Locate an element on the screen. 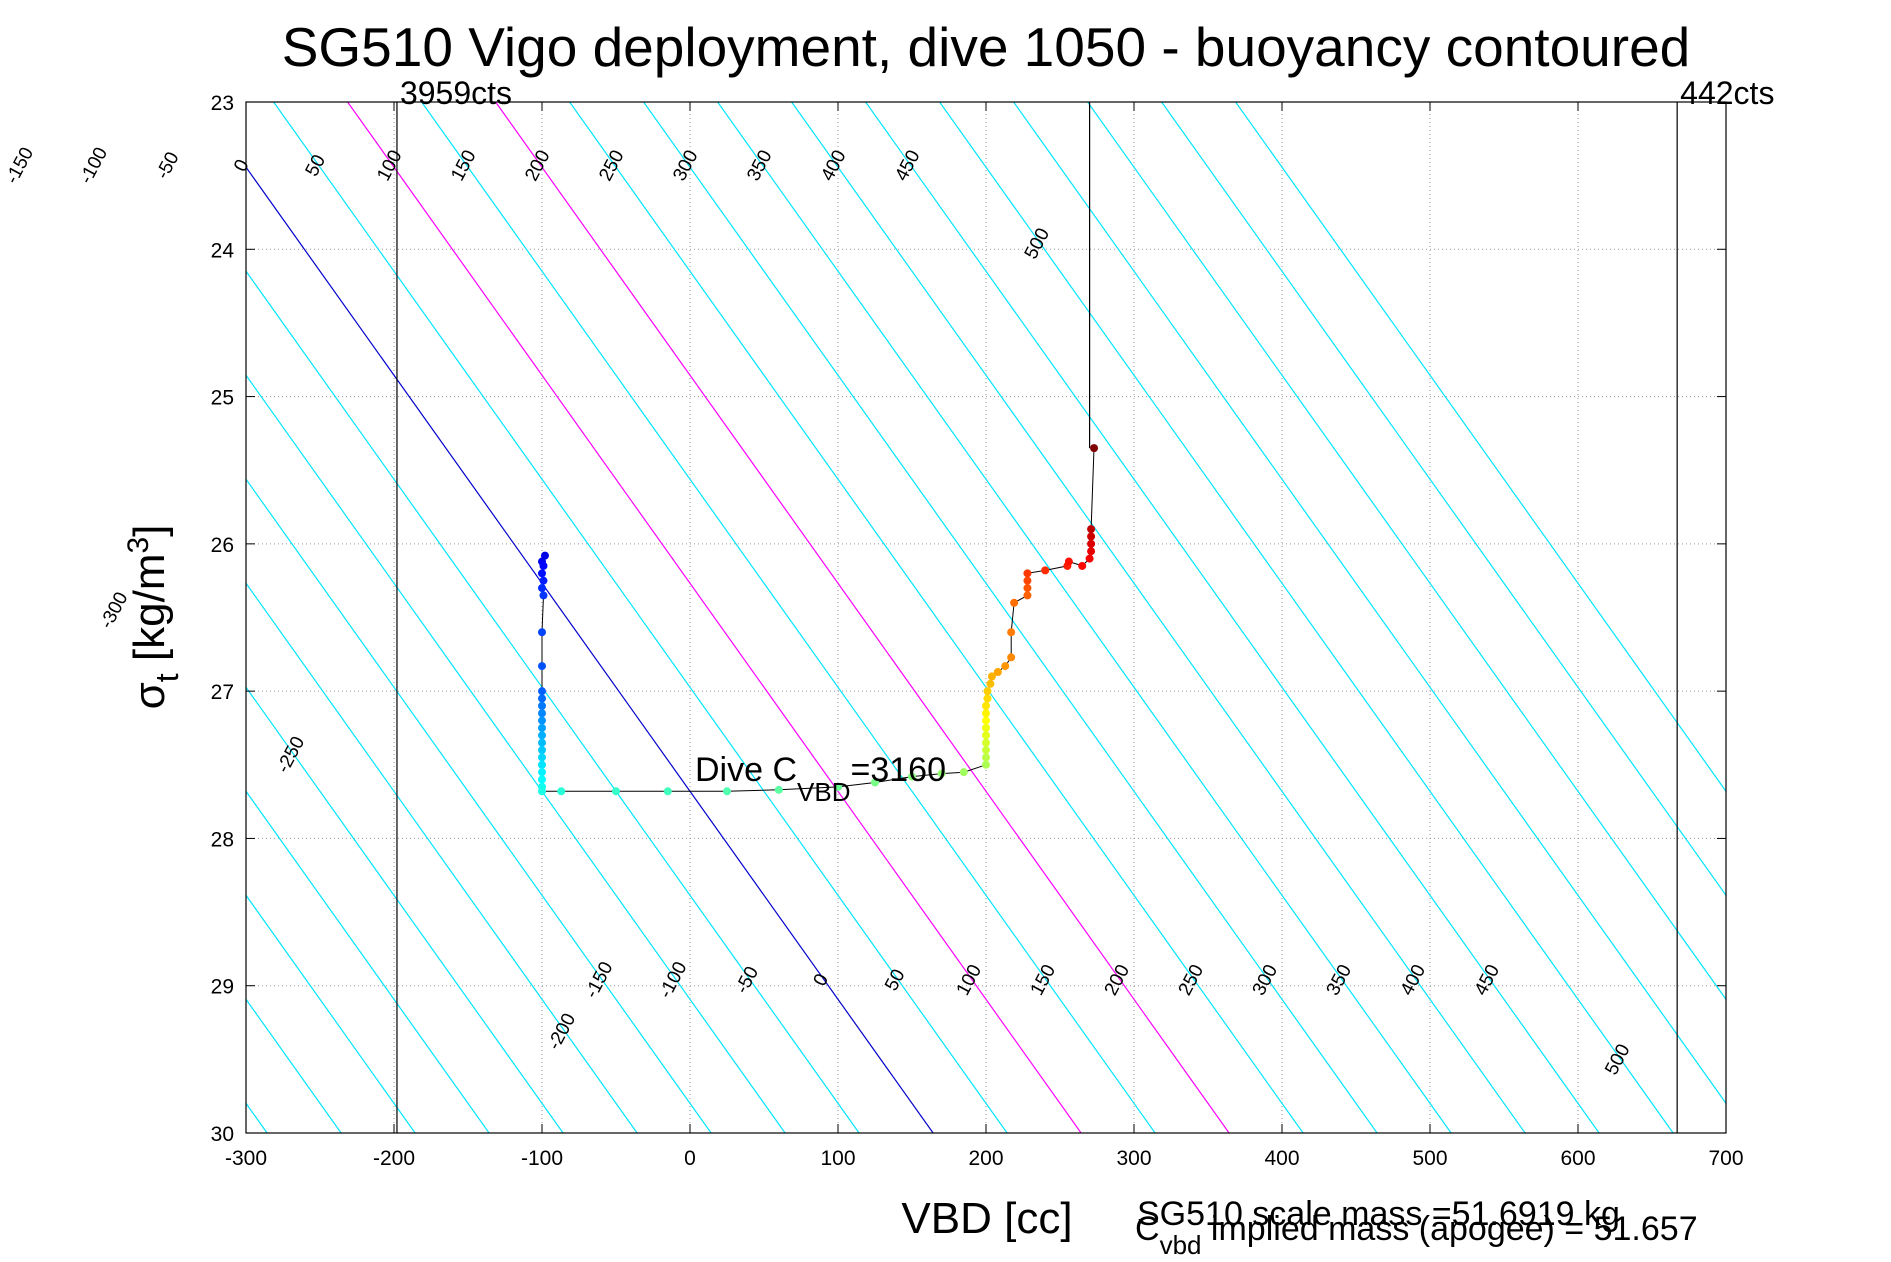  y-axis-label: σt [kg/m3] is located at coordinates (153, 617).